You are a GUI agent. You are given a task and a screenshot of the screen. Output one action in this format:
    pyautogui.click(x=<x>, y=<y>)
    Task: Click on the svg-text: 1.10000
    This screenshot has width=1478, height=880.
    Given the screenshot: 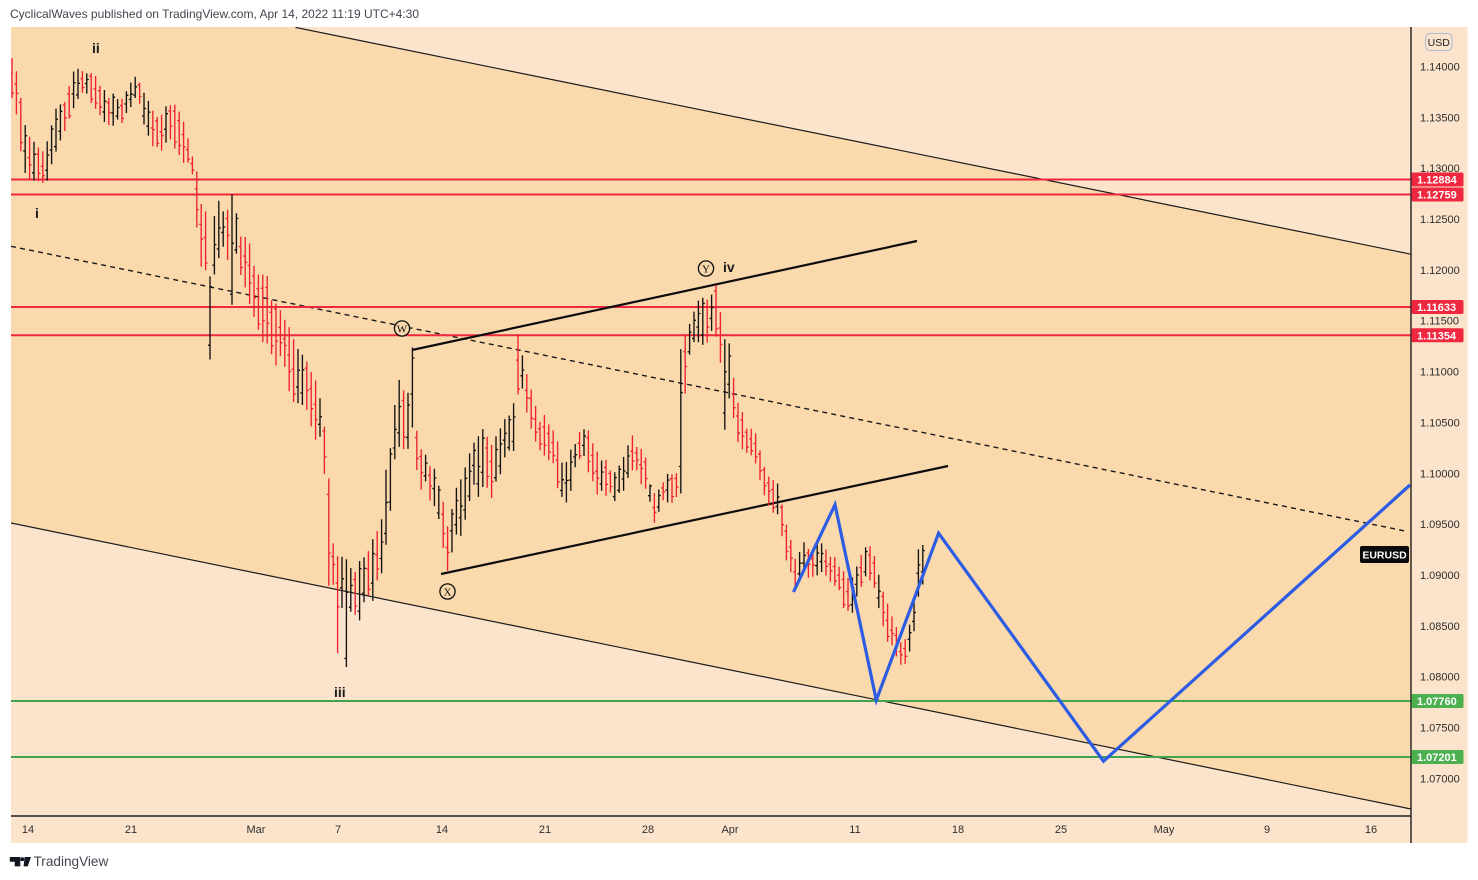 What is the action you would take?
    pyautogui.click(x=1440, y=474)
    